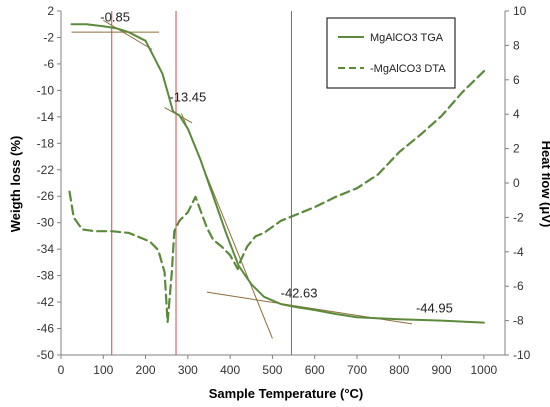 This screenshot has width=550, height=407. Describe the element at coordinates (357, 370) in the screenshot. I see `x-tick-label: 700` at that location.